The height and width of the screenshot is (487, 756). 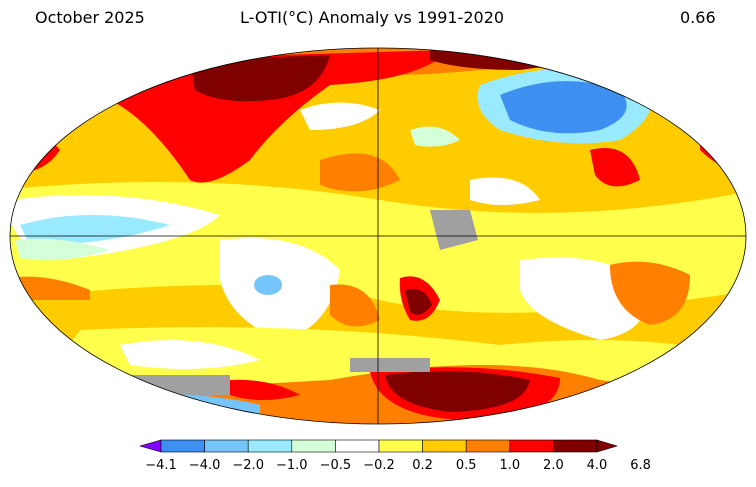 What do you see at coordinates (607, 446) in the screenshot?
I see `colorbar-extend-high` at bounding box center [607, 446].